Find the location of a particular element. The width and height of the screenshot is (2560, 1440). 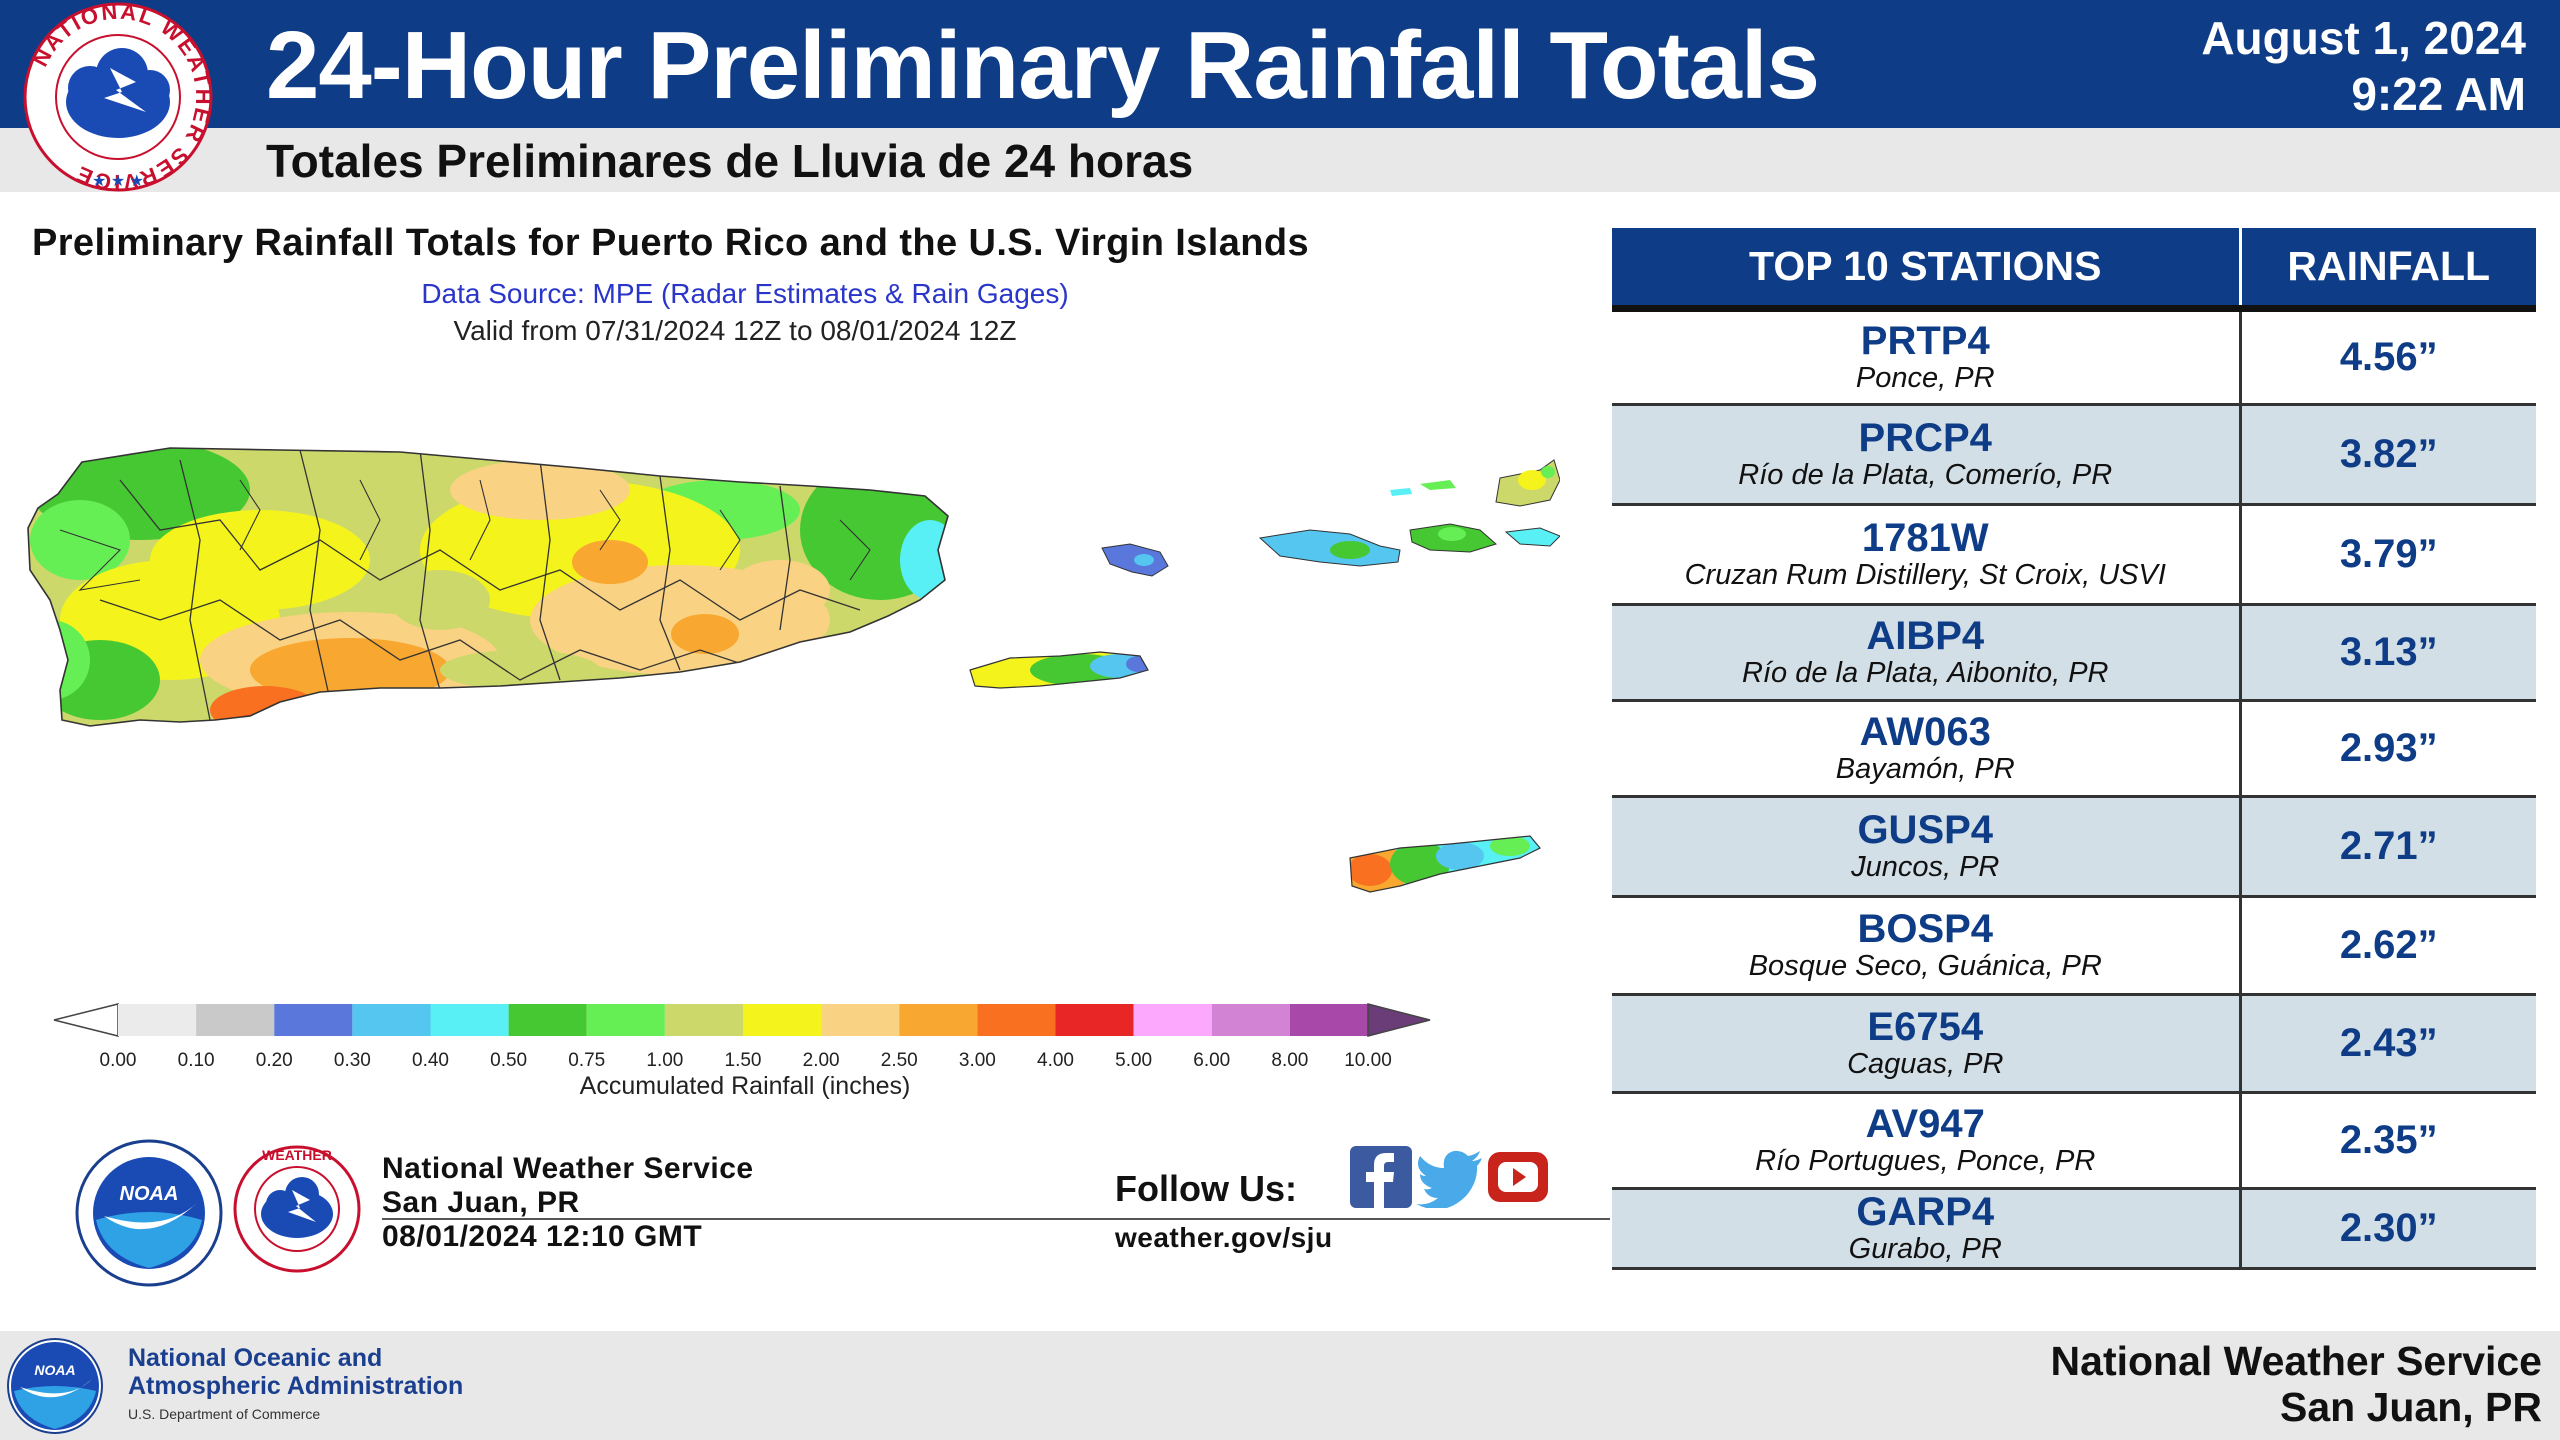

culebra-island is located at coordinates (1135, 560).